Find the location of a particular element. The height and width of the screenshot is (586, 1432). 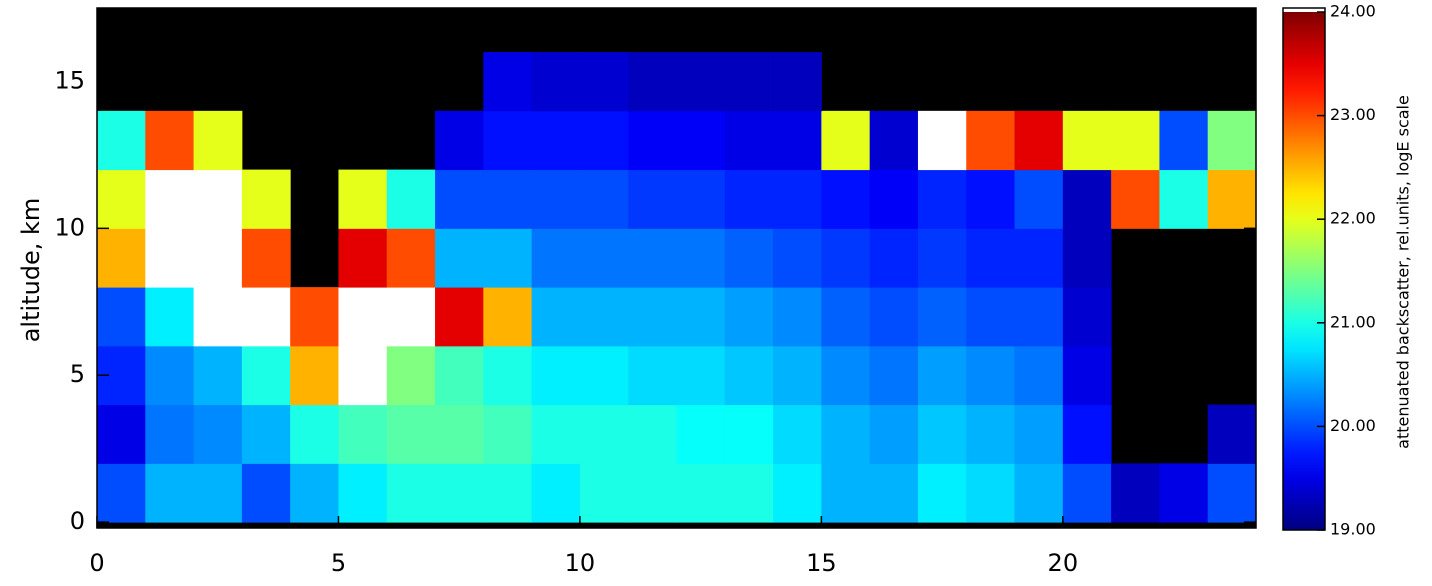

colorbar-tick-label: 21.00 is located at coordinates (1353, 321).